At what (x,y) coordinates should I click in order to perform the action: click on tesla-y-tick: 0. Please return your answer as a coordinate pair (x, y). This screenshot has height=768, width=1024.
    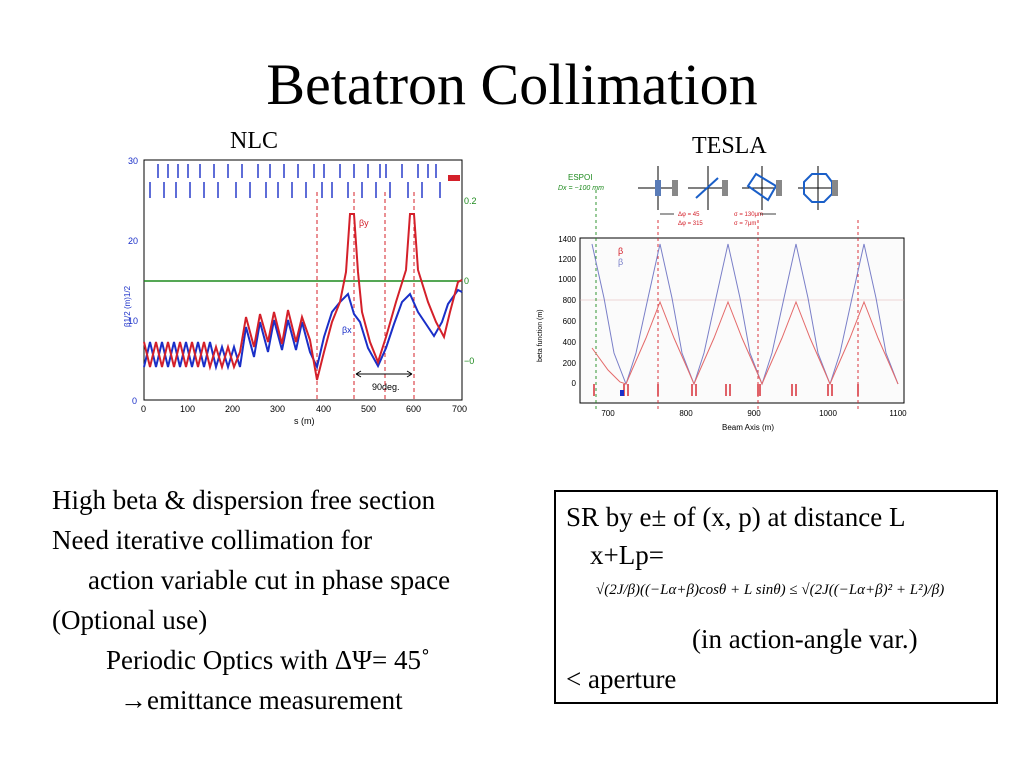
    Looking at the image, I should click on (574, 383).